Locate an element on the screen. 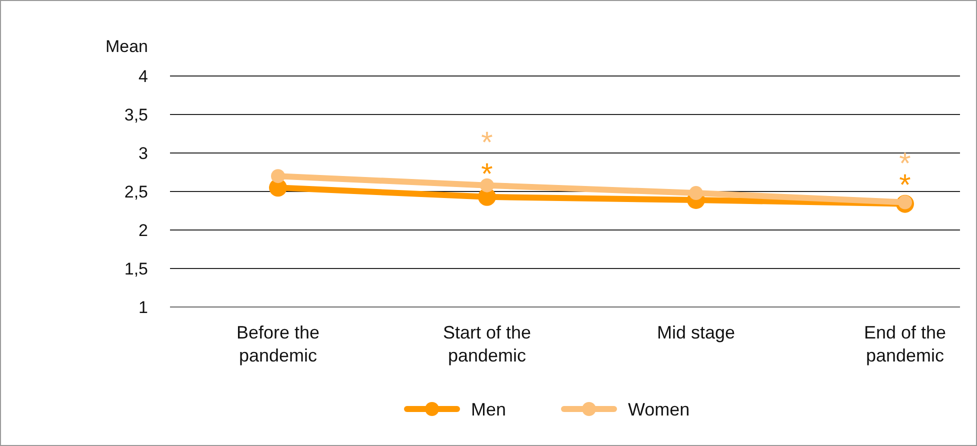 The image size is (977, 446). y-tick-label: 3,5 is located at coordinates (136, 114).